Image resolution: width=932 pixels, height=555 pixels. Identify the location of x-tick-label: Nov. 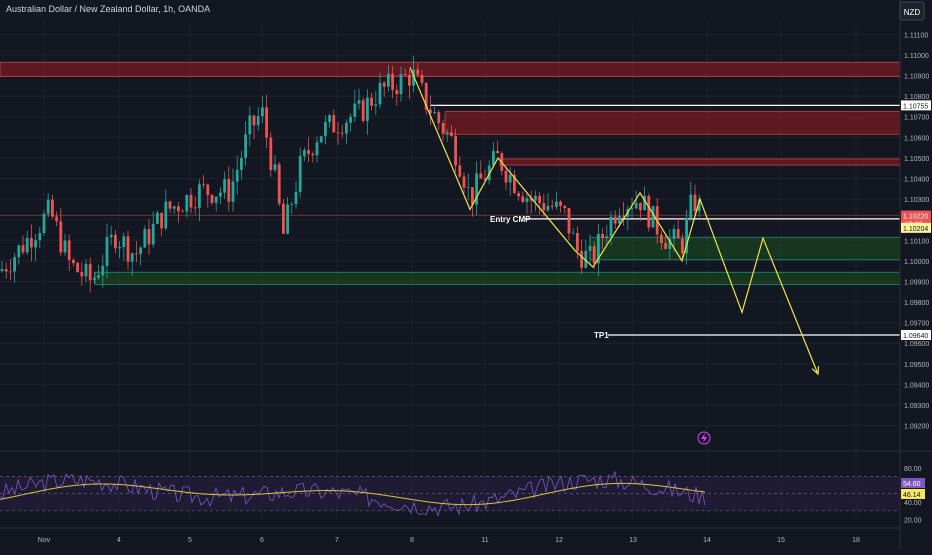
(44, 540).